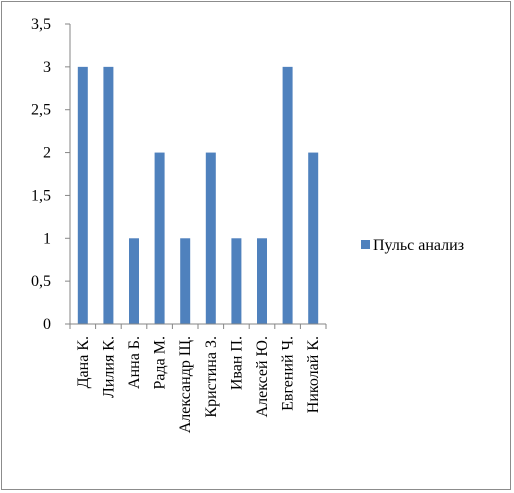 Image resolution: width=514 pixels, height=493 pixels. Describe the element at coordinates (41, 110) in the screenshot. I see `y-tick-label: 2,5` at that location.